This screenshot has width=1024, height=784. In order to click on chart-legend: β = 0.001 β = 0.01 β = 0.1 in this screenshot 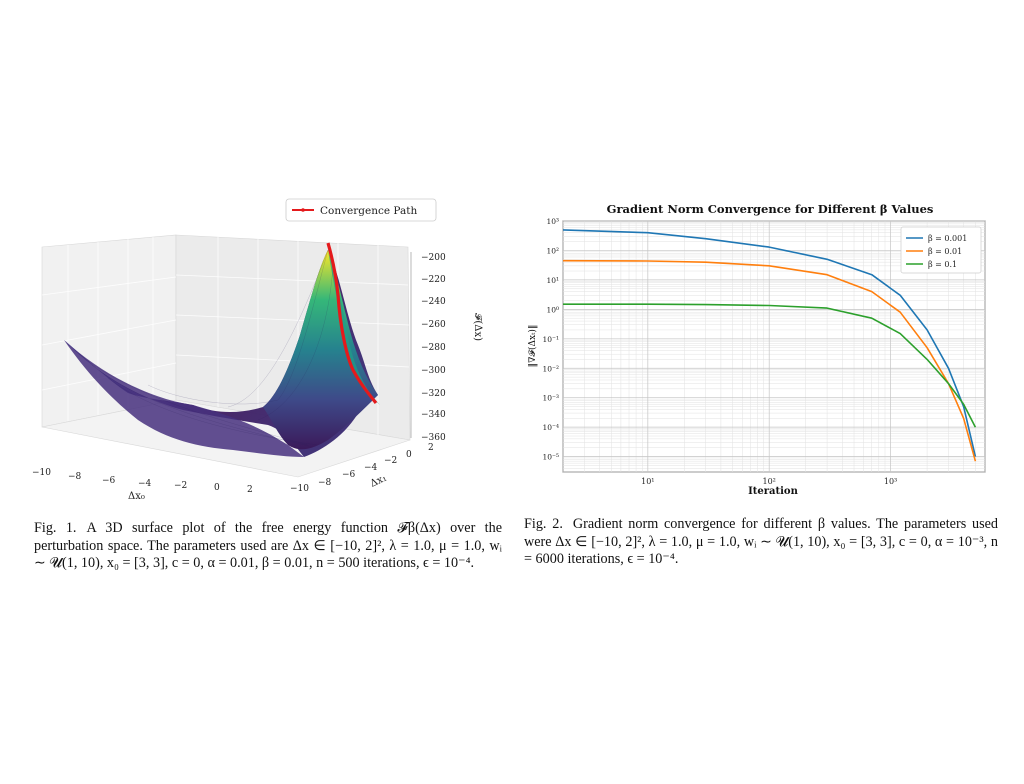, I will do `click(941, 250)`.